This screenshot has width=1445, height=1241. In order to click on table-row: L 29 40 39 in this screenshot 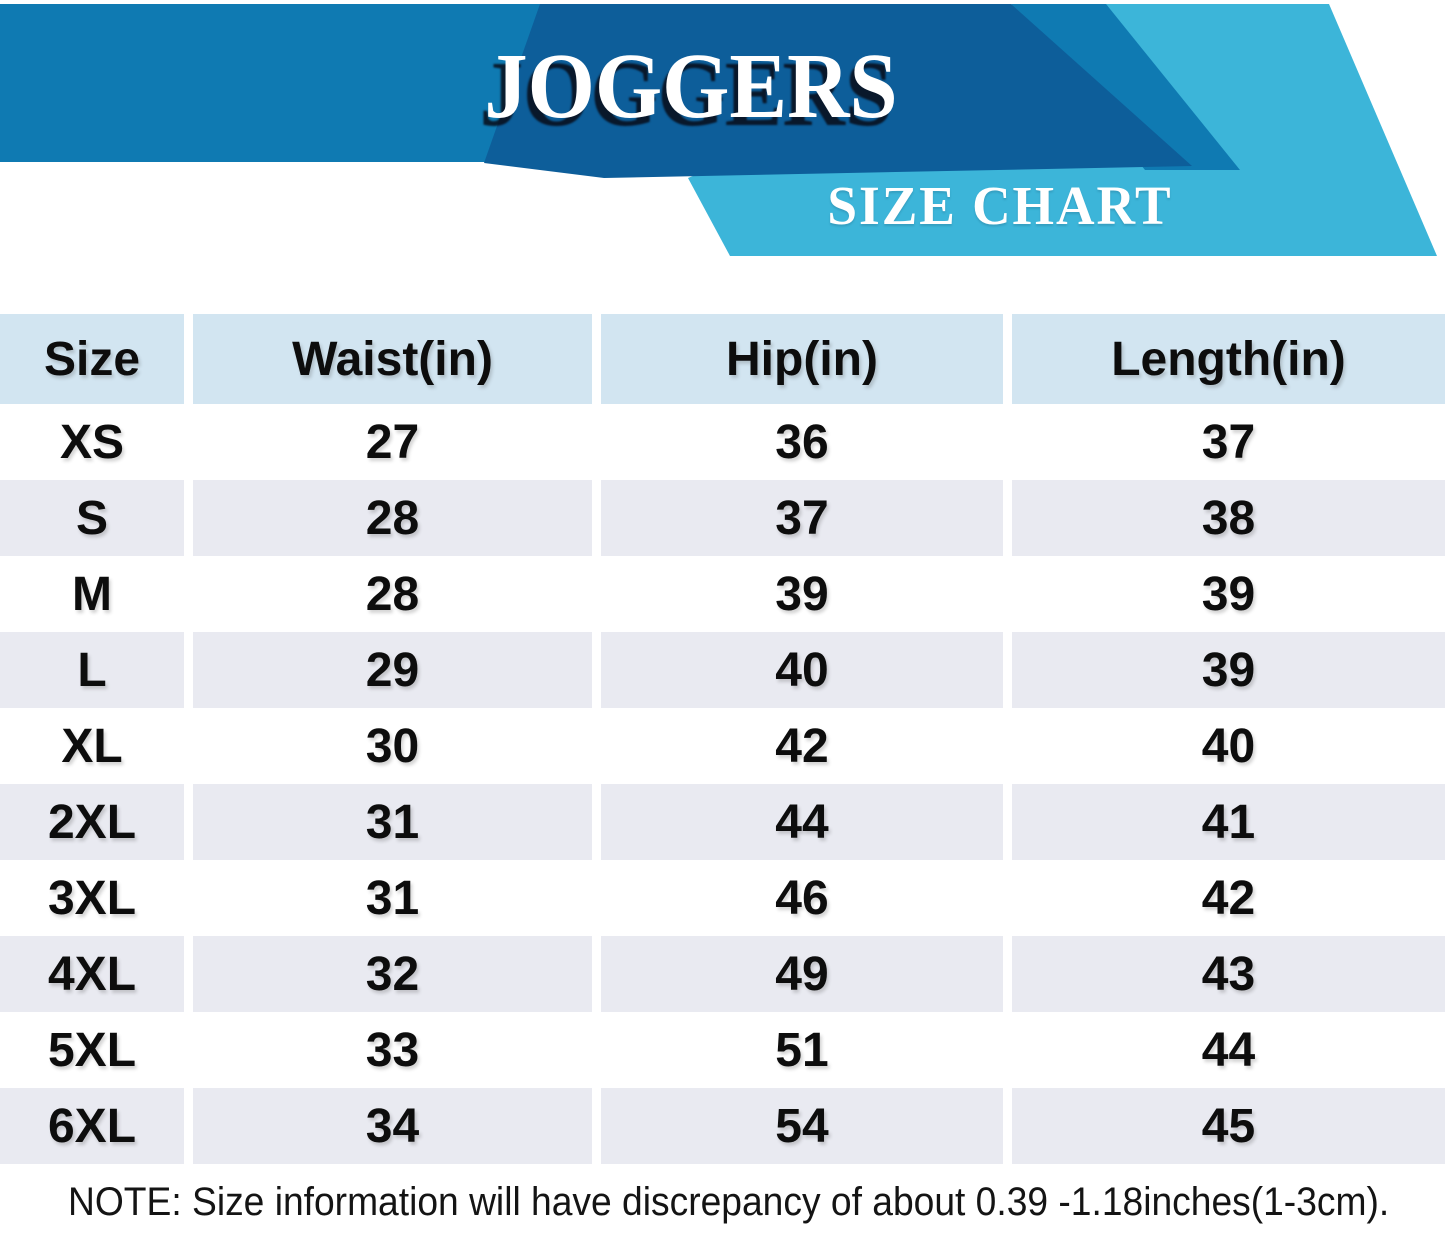, I will do `click(722, 670)`.